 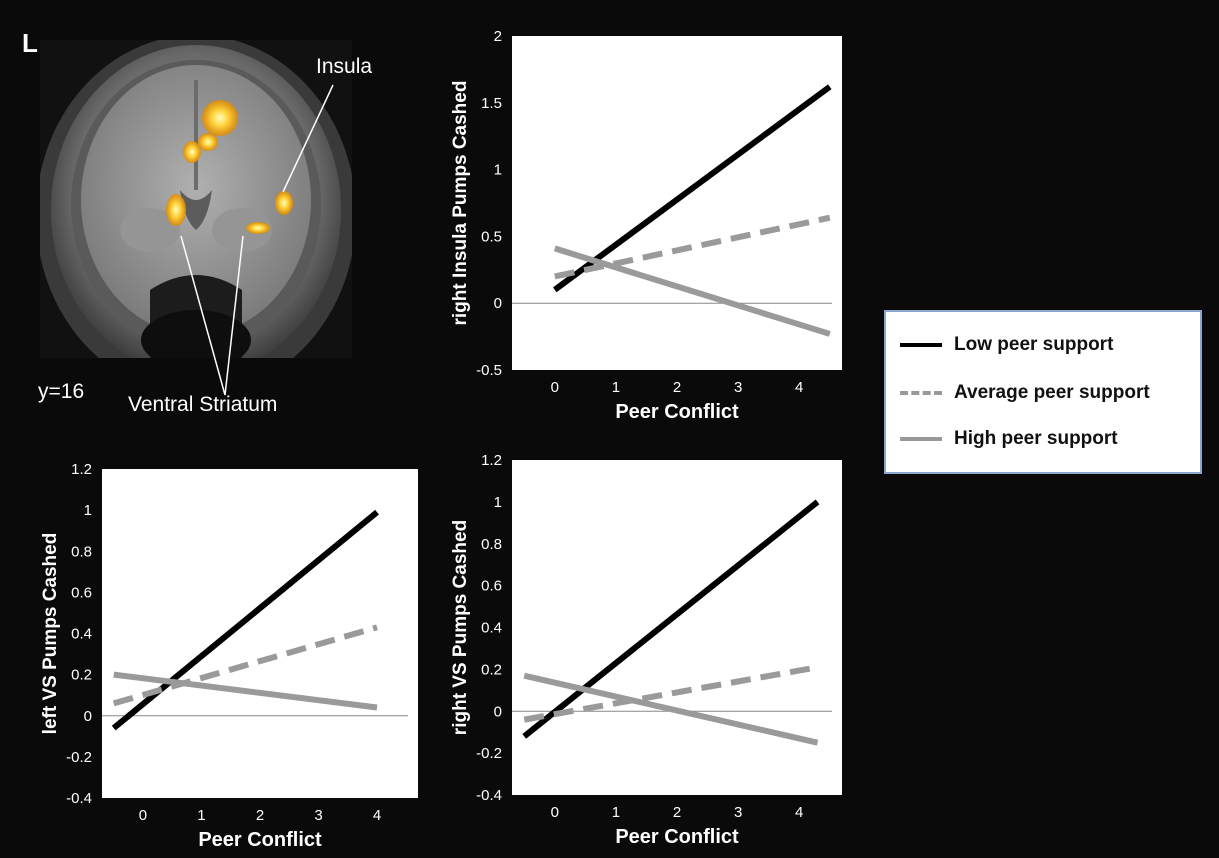 I want to click on panel-letter: L, so click(x=30, y=43).